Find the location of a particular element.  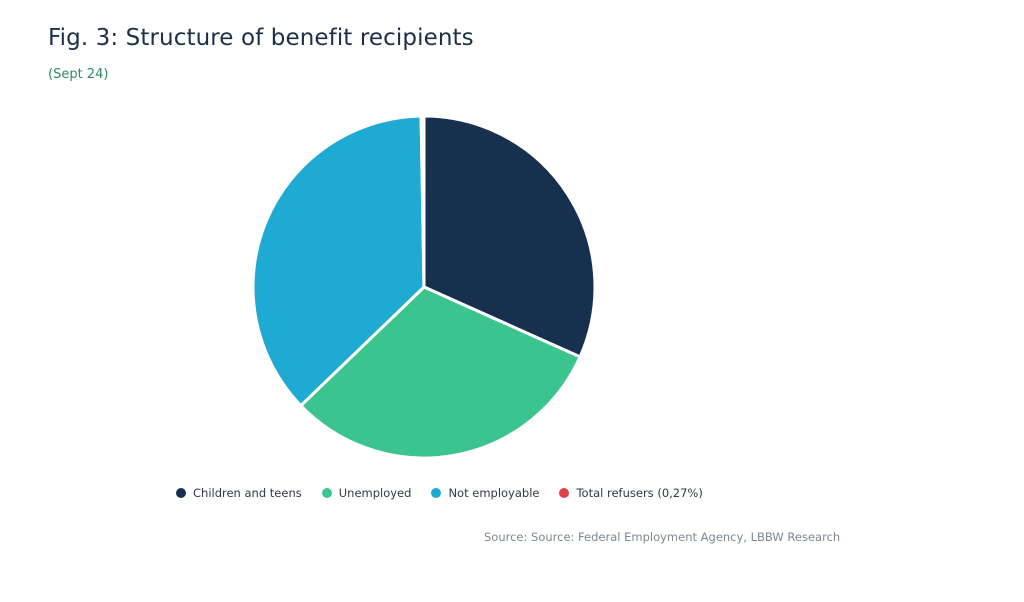

legend-item-unemployed: Unemployed is located at coordinates (366, 493).